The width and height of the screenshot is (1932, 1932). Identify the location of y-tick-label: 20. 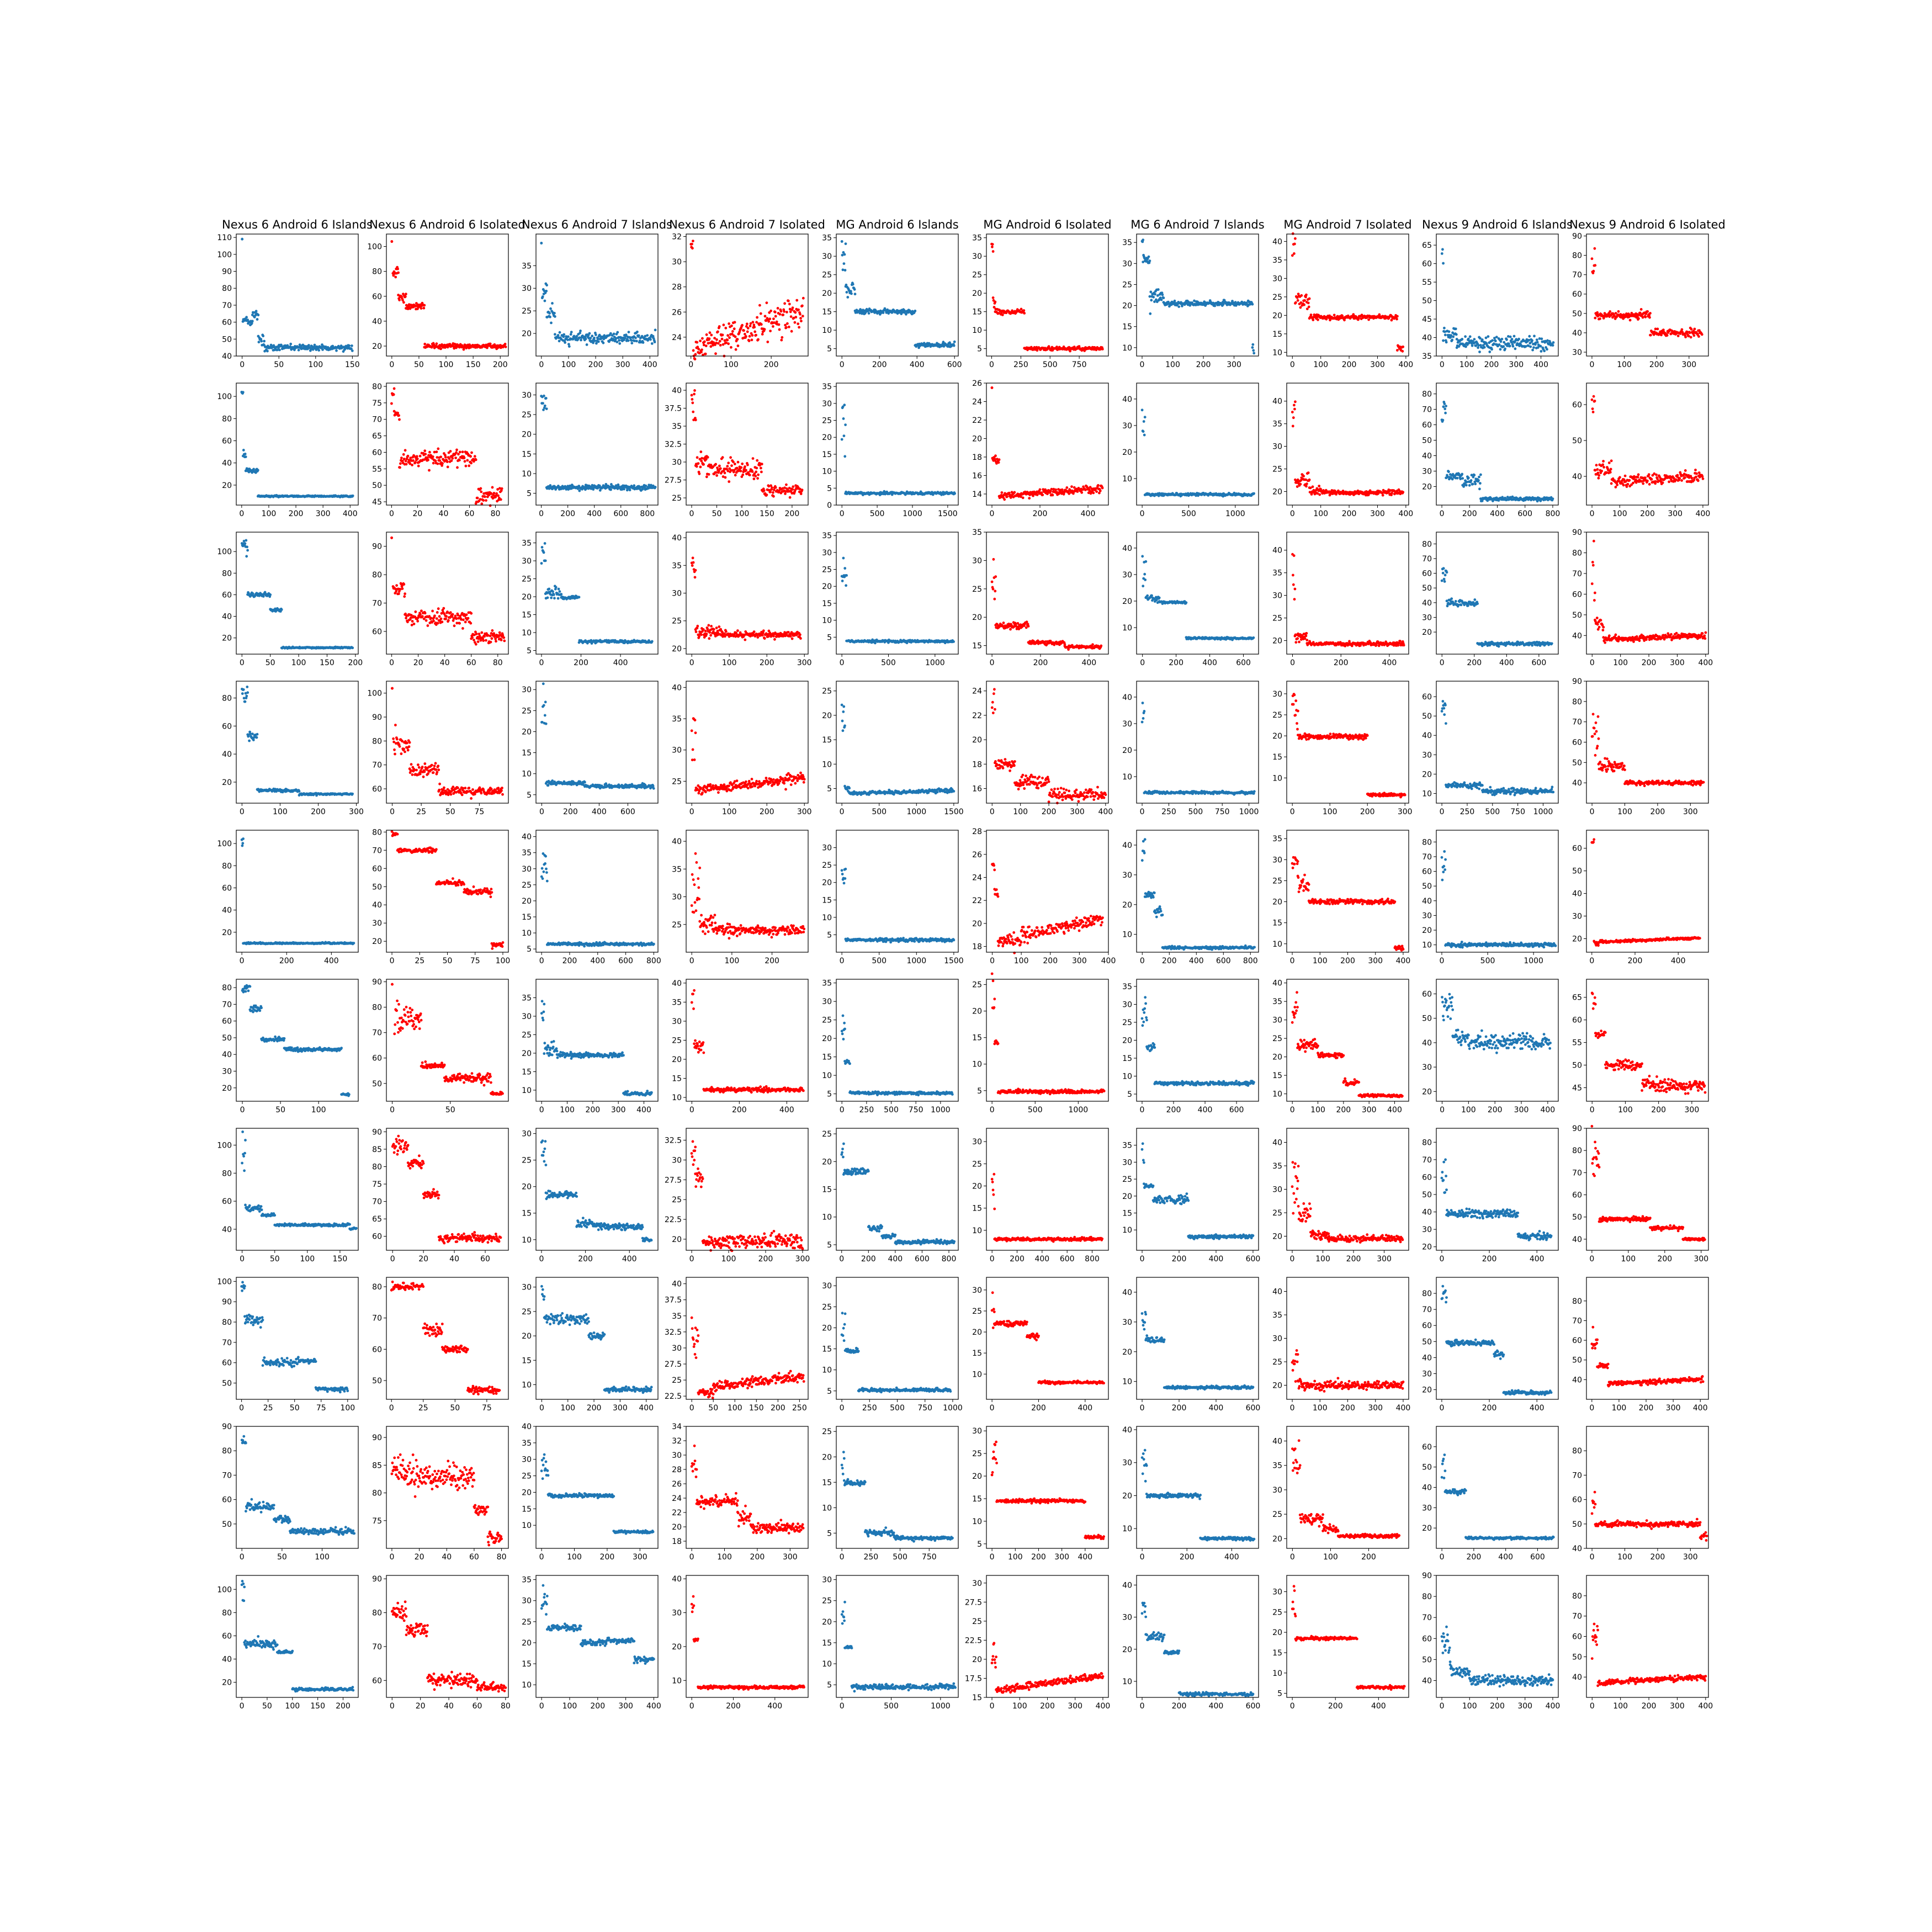
(1127, 307).